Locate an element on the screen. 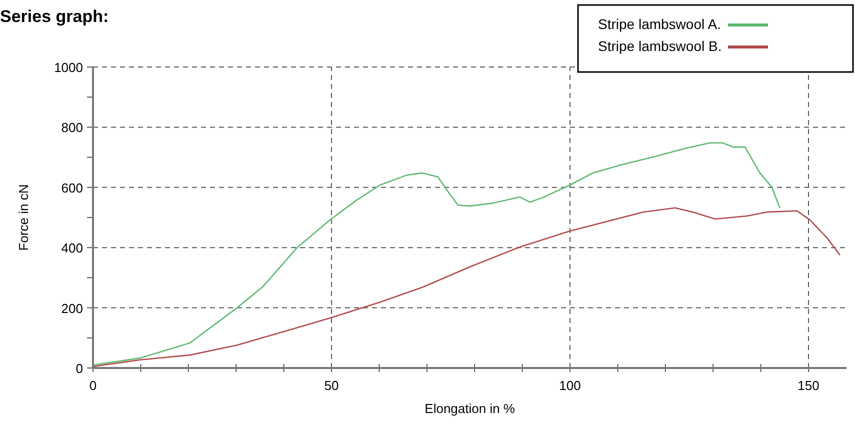 This screenshot has width=855, height=423. y-tick-label: 600 is located at coordinates (72, 188).